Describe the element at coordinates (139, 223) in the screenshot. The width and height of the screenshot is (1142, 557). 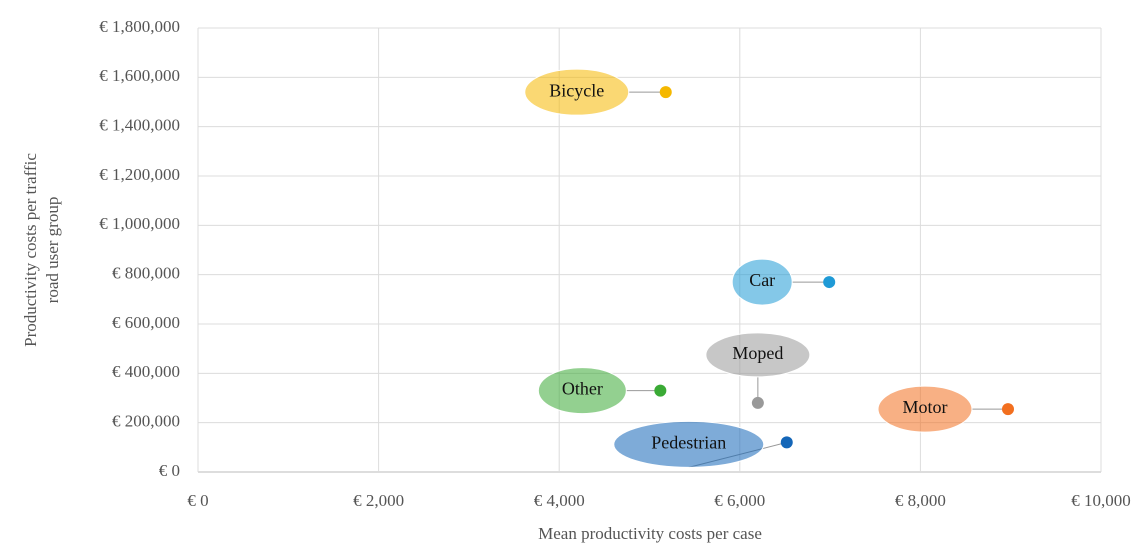
I see `y-tick-label: € 1,000,000` at that location.